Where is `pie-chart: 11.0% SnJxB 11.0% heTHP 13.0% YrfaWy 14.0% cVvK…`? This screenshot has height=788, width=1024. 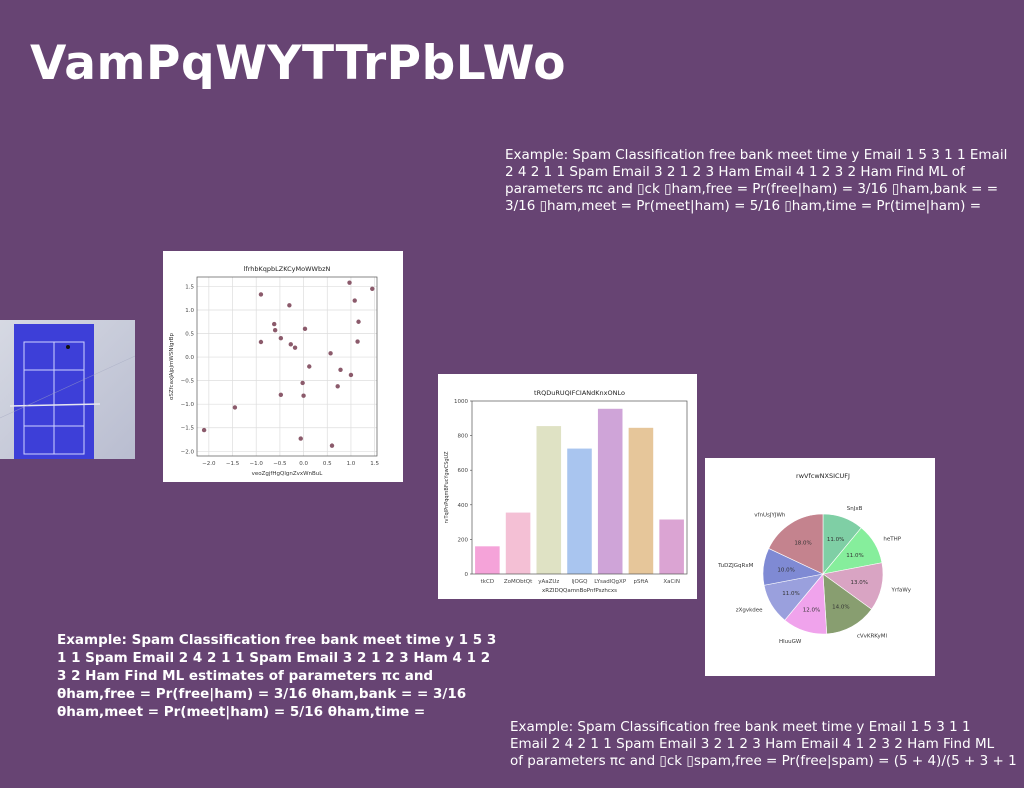 pie-chart: 11.0% SnJxB 11.0% heTHP 13.0% YrfaWy 14.0% cVvK… is located at coordinates (814, 558).